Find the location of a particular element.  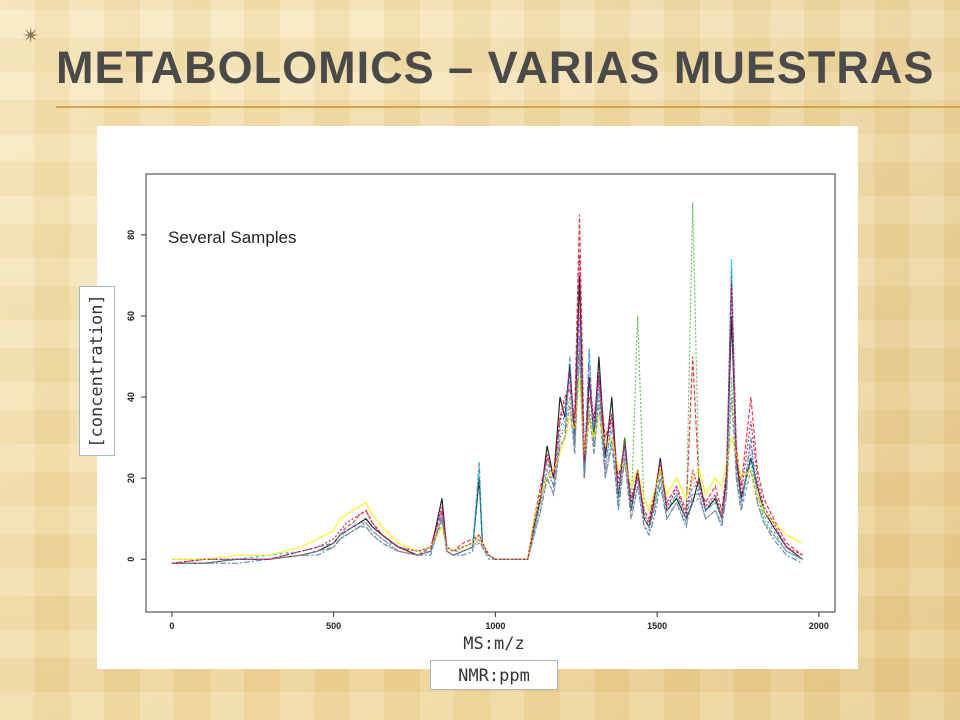

title-underline is located at coordinates (508, 107).